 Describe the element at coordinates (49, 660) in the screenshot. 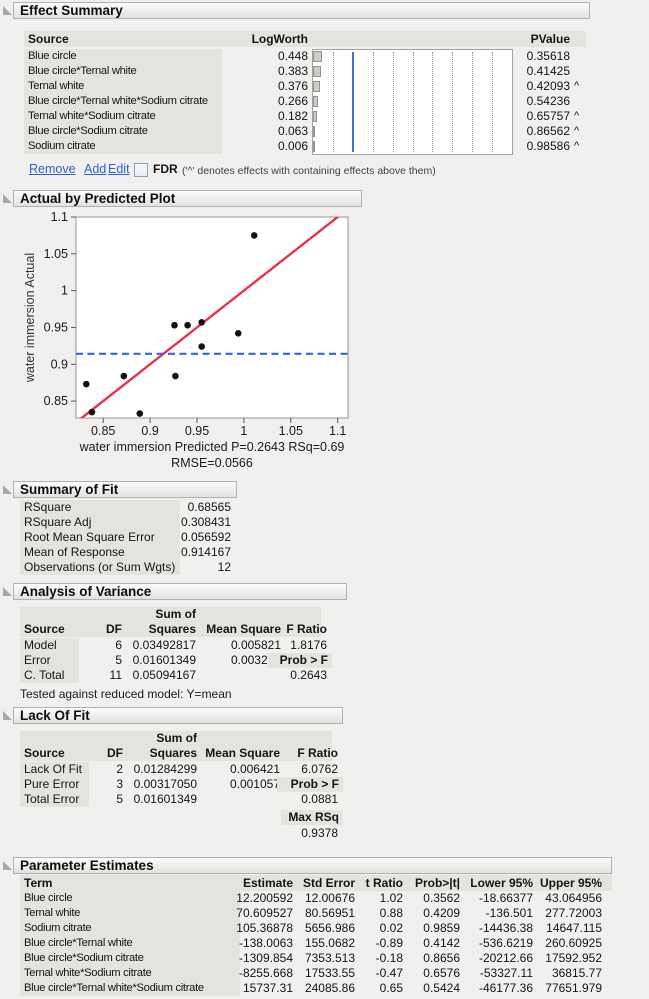

I see `stats-source-cell: Error` at that location.